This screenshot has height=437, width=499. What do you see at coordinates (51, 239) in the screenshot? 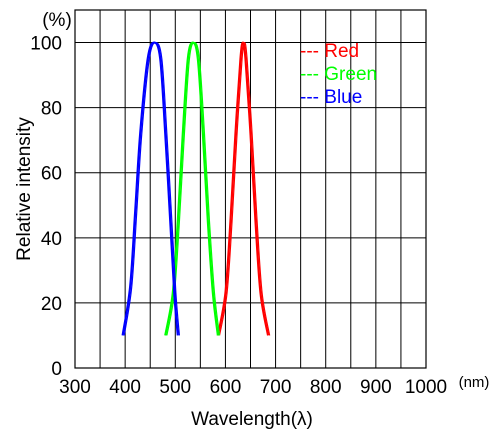
I see `y-tick-label: 40` at bounding box center [51, 239].